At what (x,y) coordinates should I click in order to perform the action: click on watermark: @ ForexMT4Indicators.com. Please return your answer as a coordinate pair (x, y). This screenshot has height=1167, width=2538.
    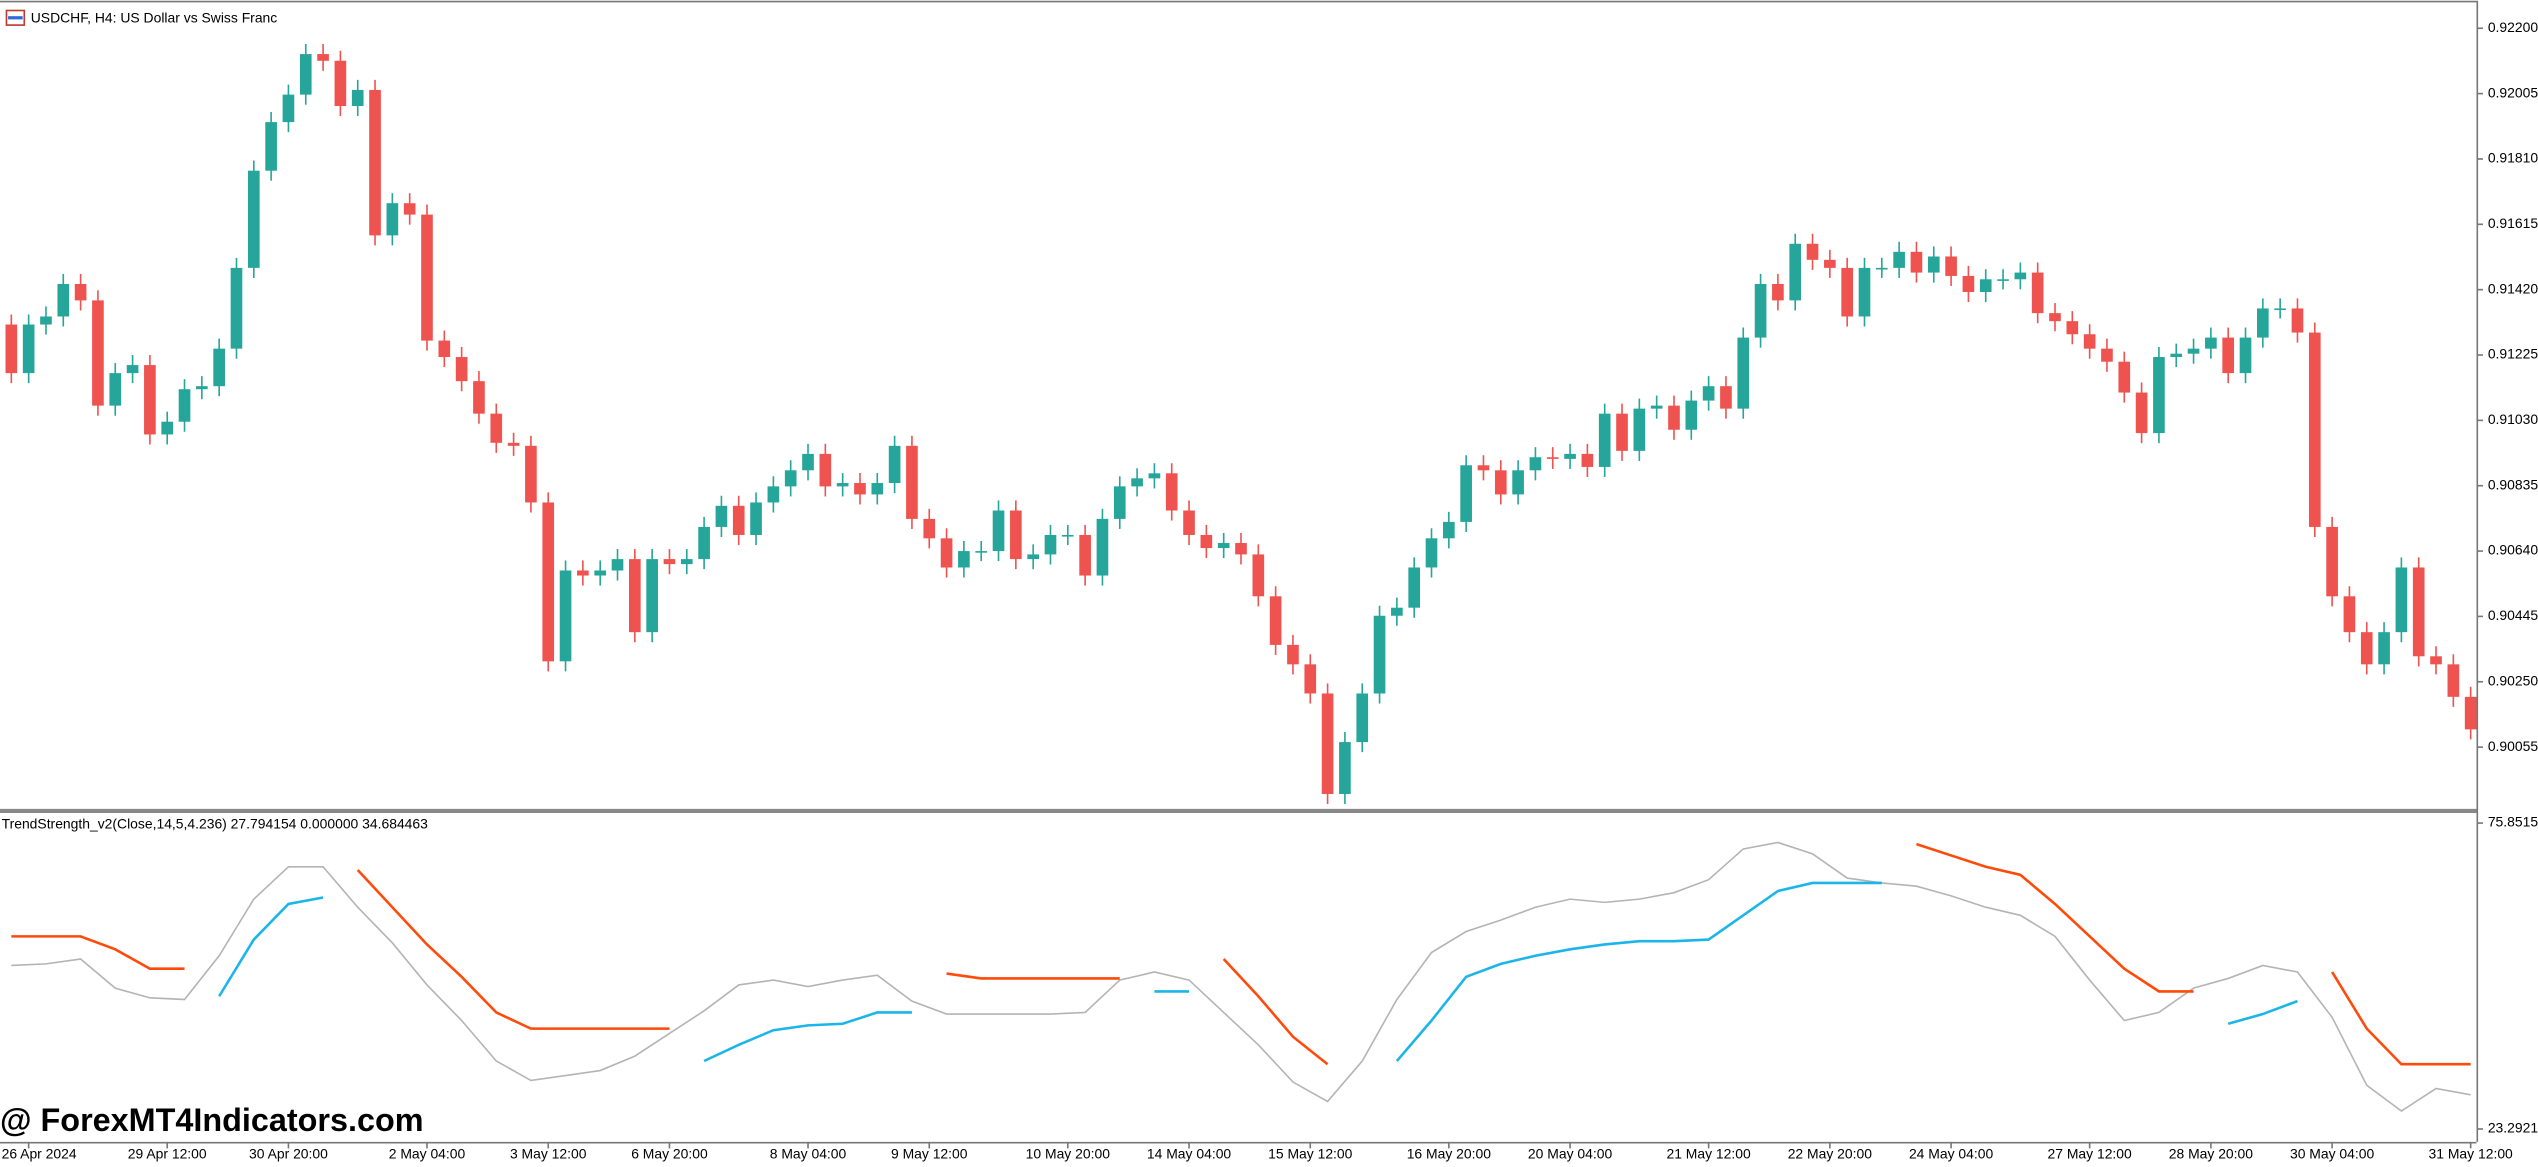
    Looking at the image, I should click on (212, 1120).